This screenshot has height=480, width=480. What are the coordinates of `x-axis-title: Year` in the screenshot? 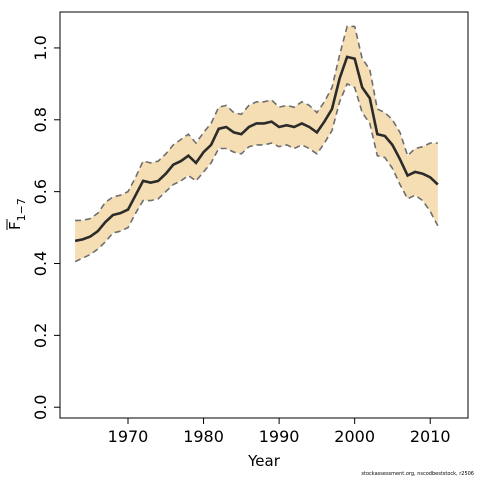 It's located at (264, 461).